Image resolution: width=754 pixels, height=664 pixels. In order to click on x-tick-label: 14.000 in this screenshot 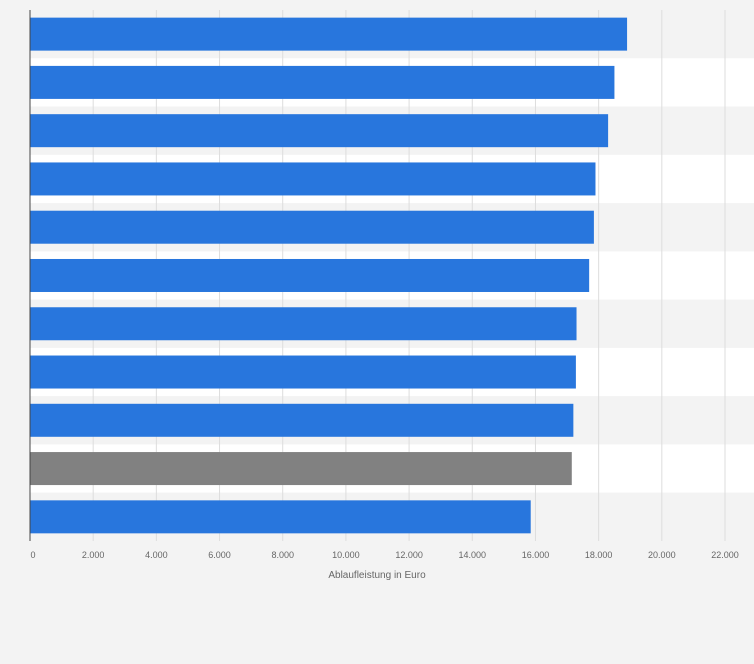, I will do `click(473, 555)`.